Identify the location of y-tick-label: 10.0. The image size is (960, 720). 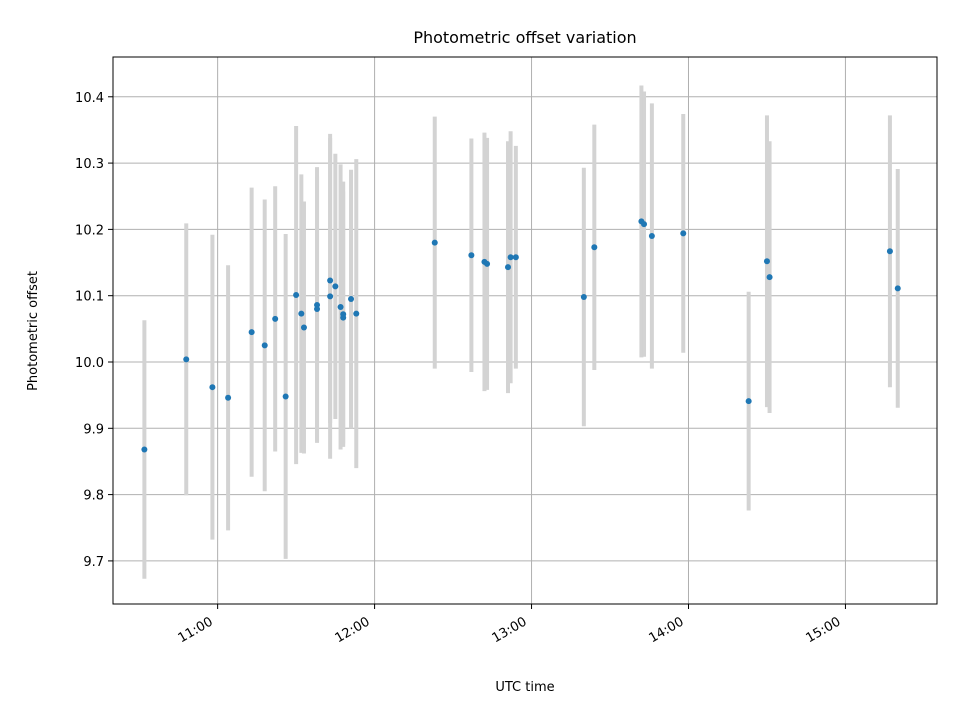
(89, 363).